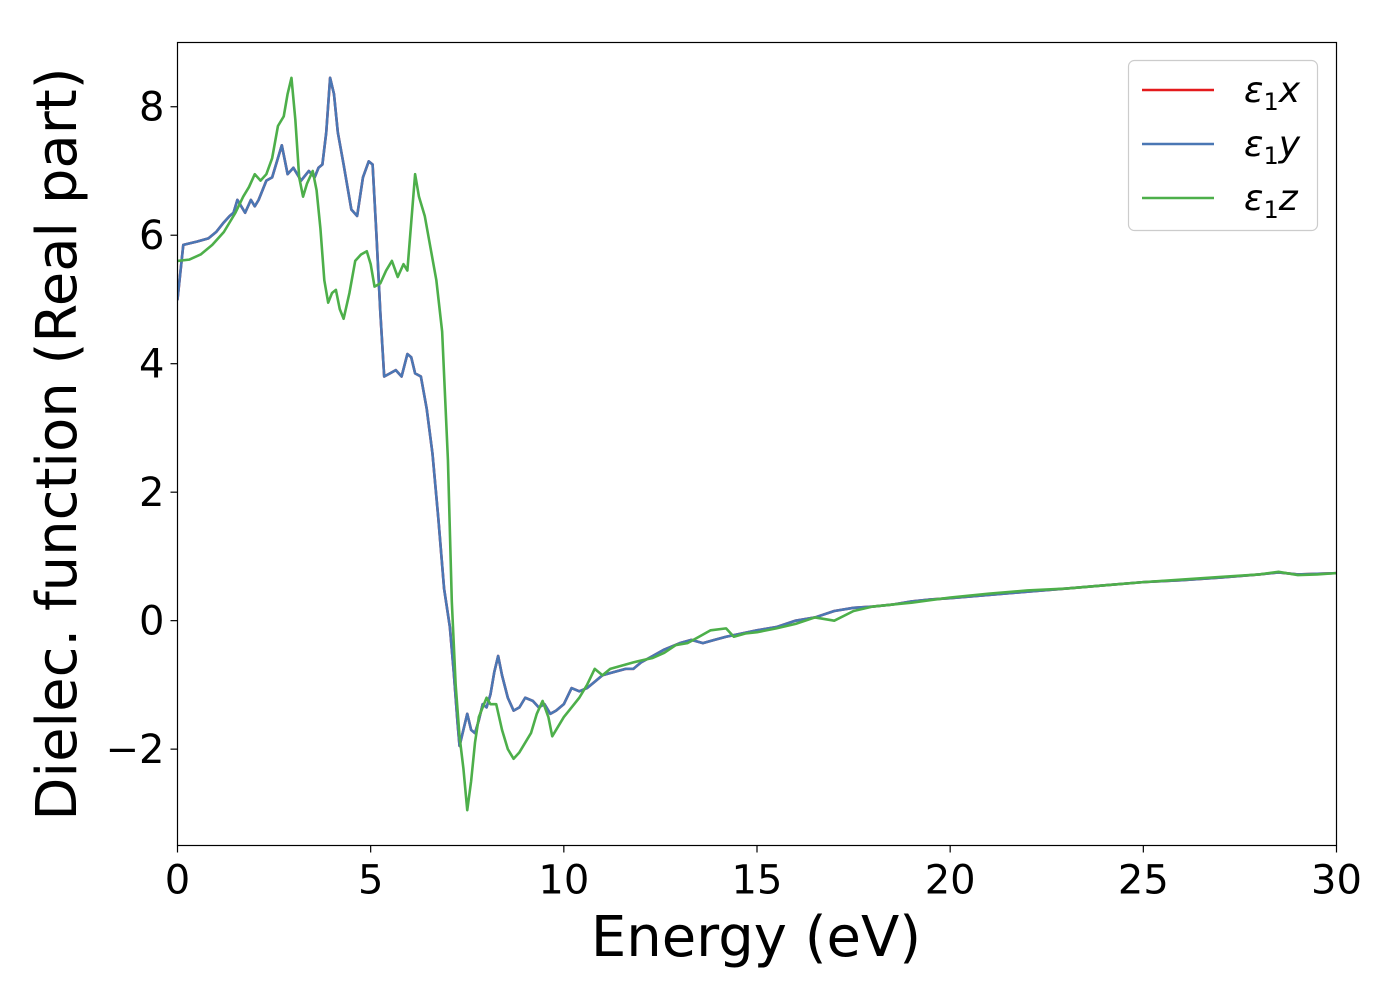 The image size is (1400, 1000). What do you see at coordinates (563, 881) in the screenshot?
I see `x-tick-label: 10` at bounding box center [563, 881].